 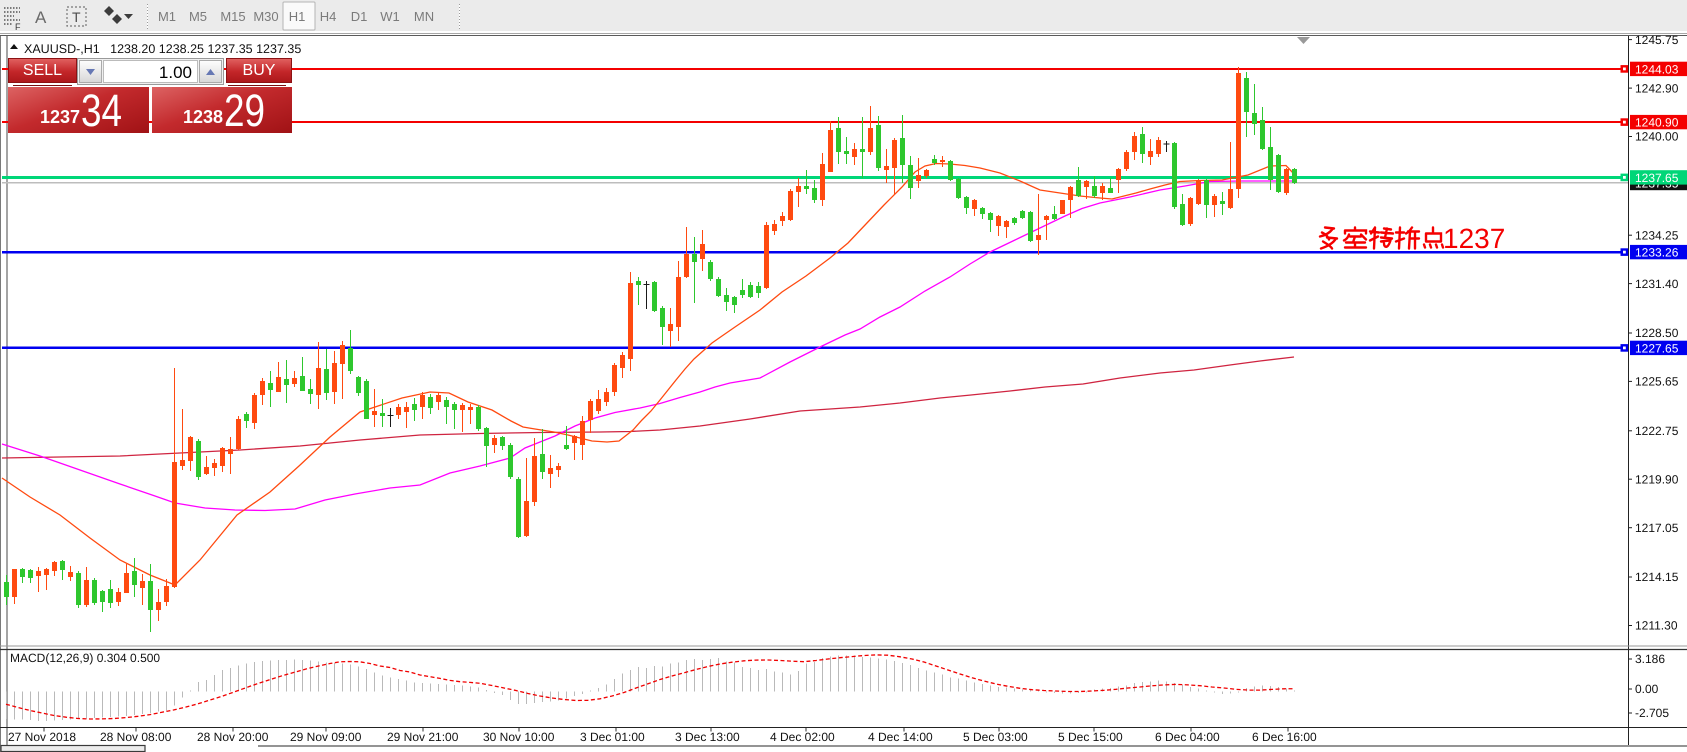 I want to click on svg-text: 1225.65, so click(x=1657, y=382).